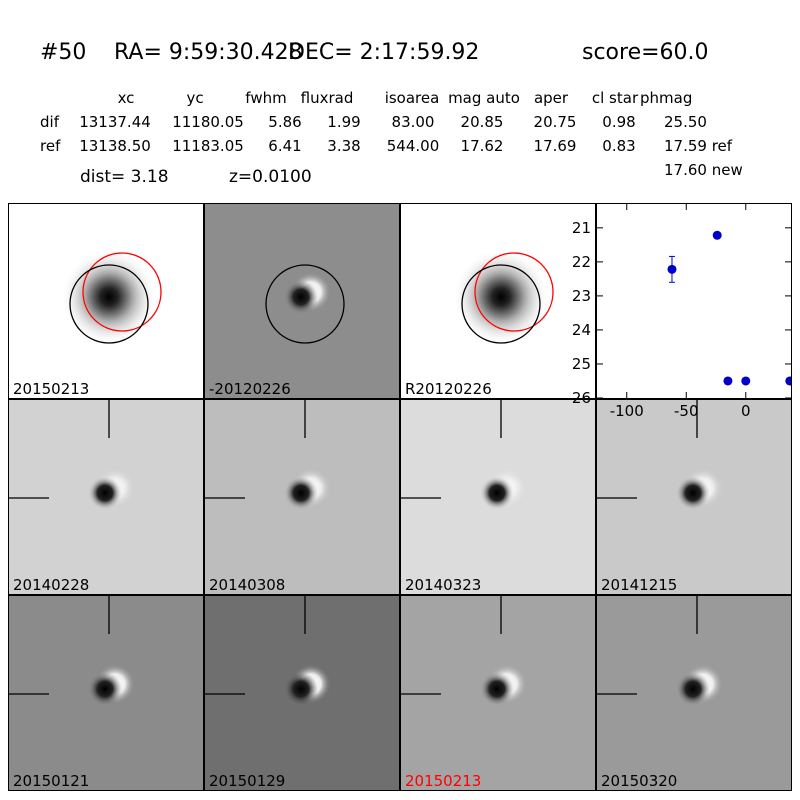  I want to click on column-header: mag auto, so click(484, 98).